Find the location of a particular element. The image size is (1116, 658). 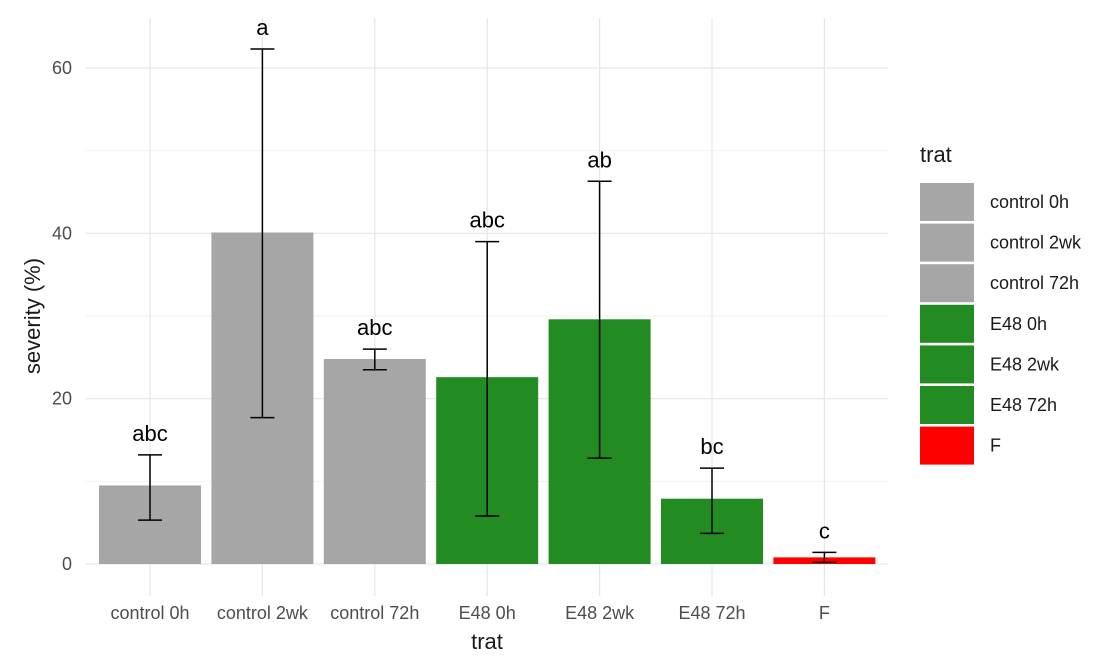

legend-label: E48 2wk is located at coordinates (1025, 364).